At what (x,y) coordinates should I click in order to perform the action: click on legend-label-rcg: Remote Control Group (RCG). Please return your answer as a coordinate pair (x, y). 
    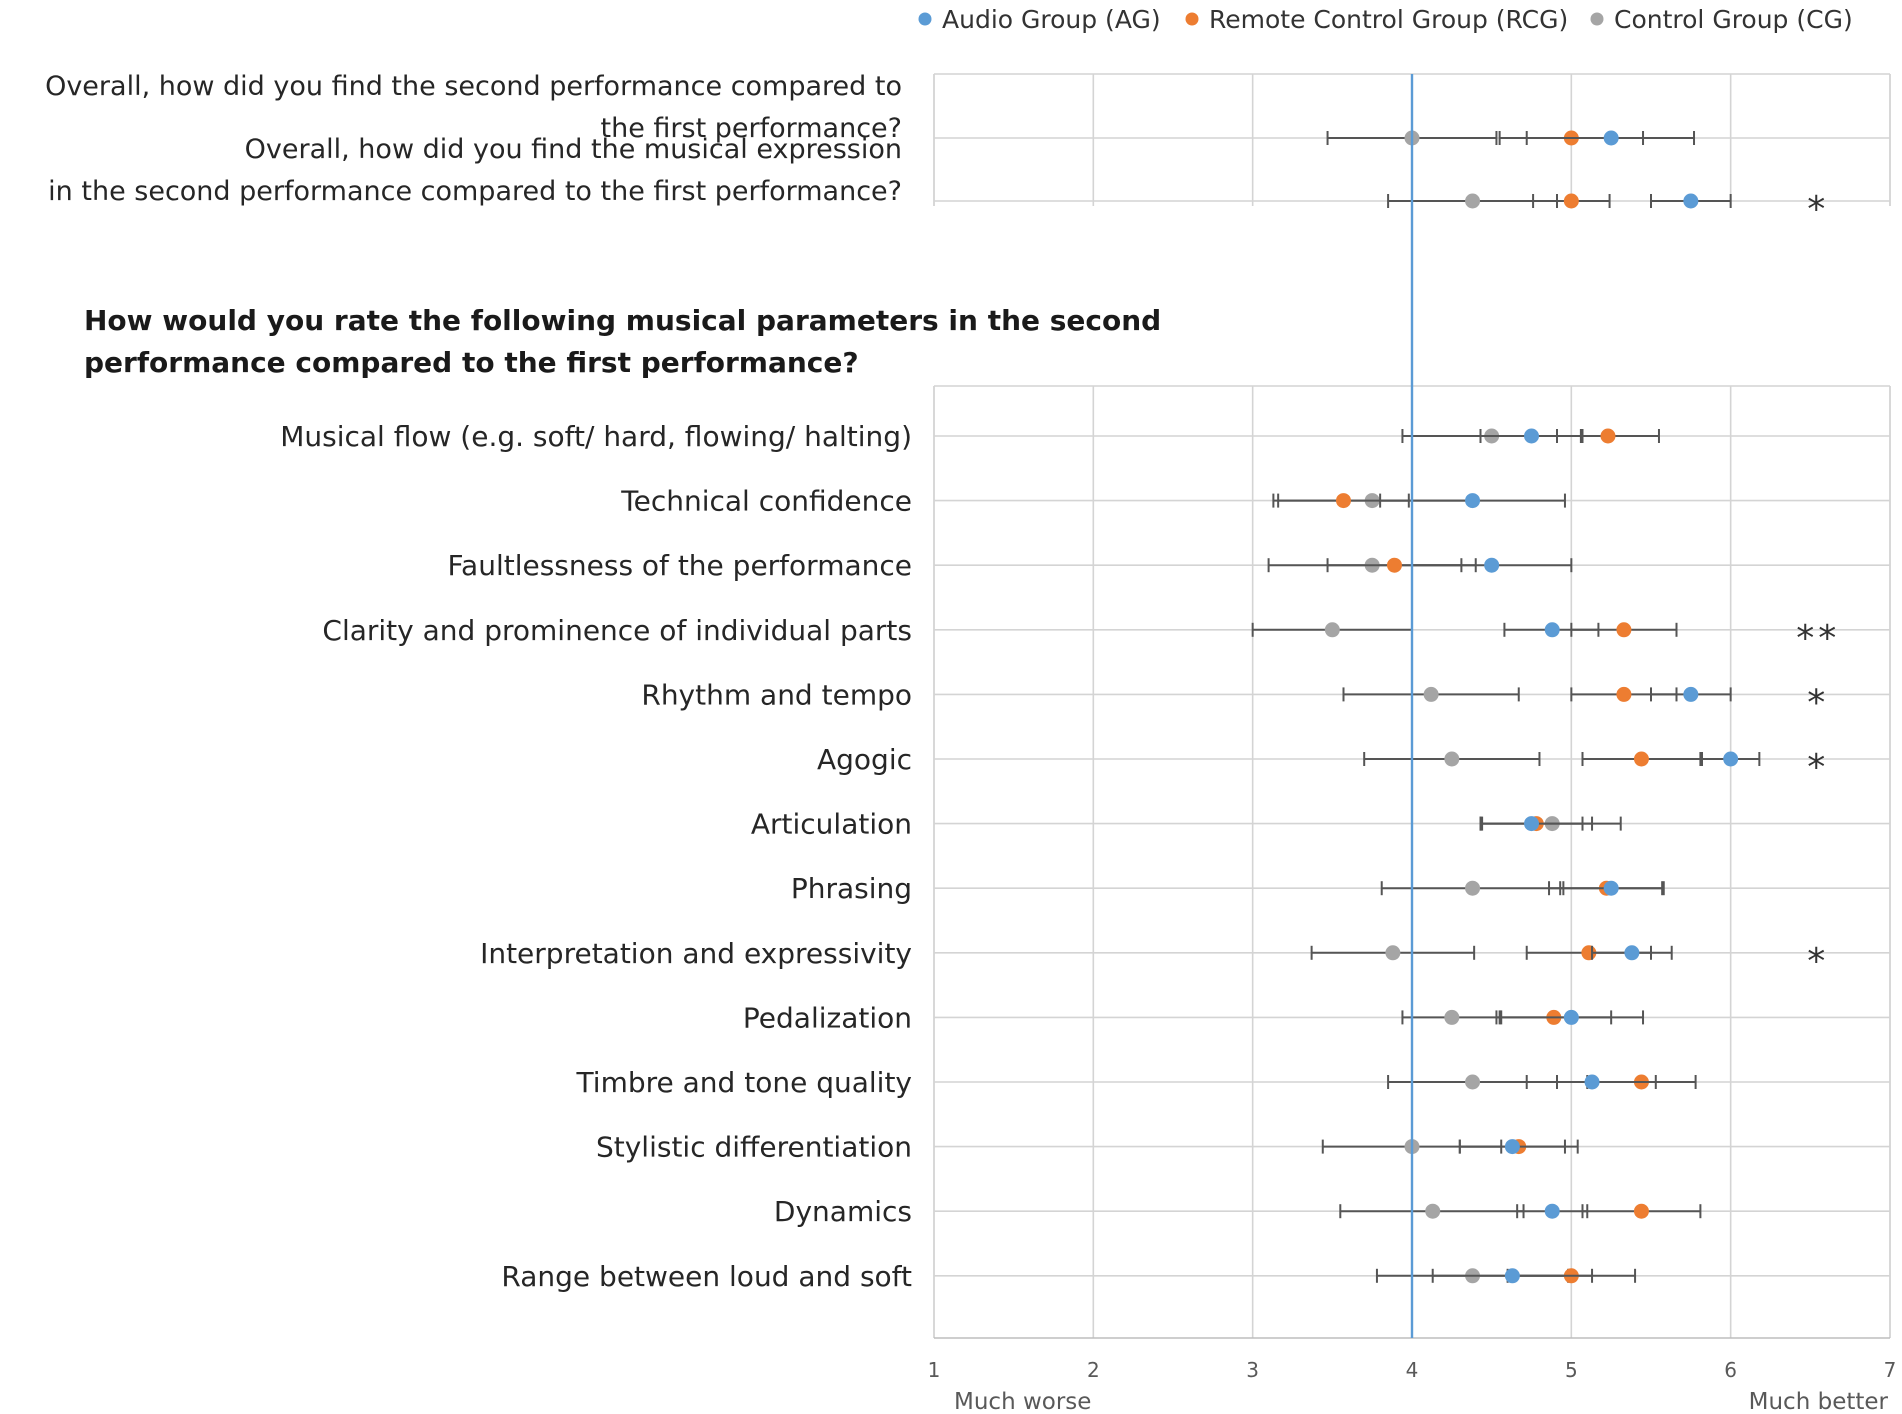
    Looking at the image, I should click on (1388, 19).